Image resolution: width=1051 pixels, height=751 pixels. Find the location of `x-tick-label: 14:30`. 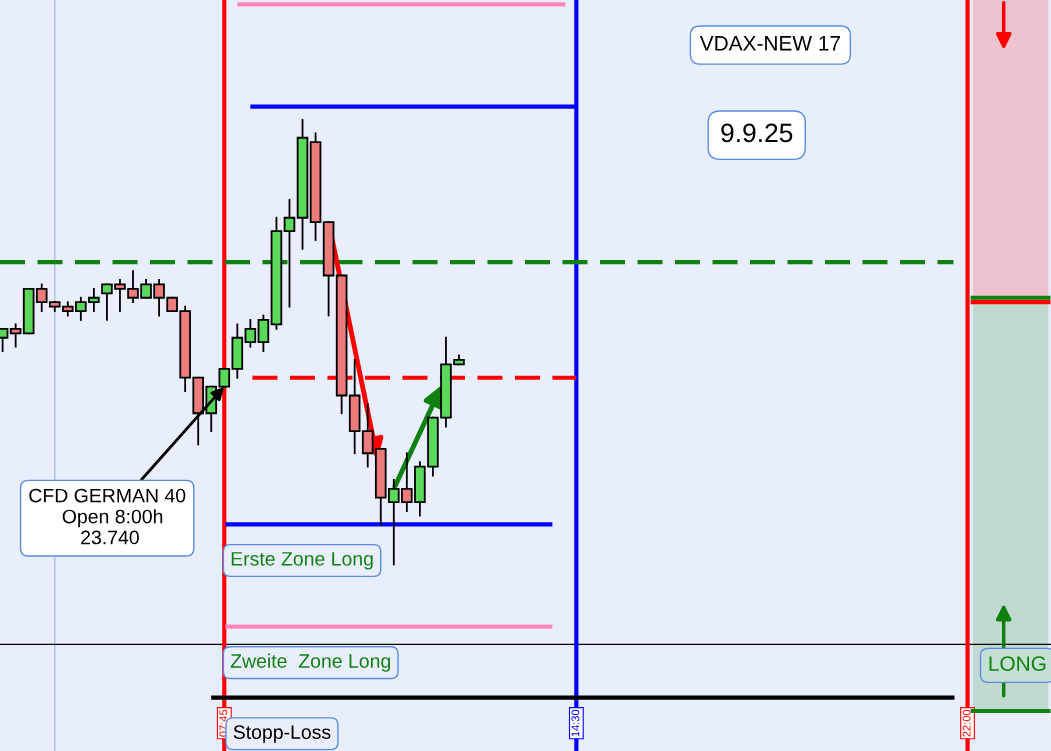

x-tick-label: 14:30 is located at coordinates (575, 723).